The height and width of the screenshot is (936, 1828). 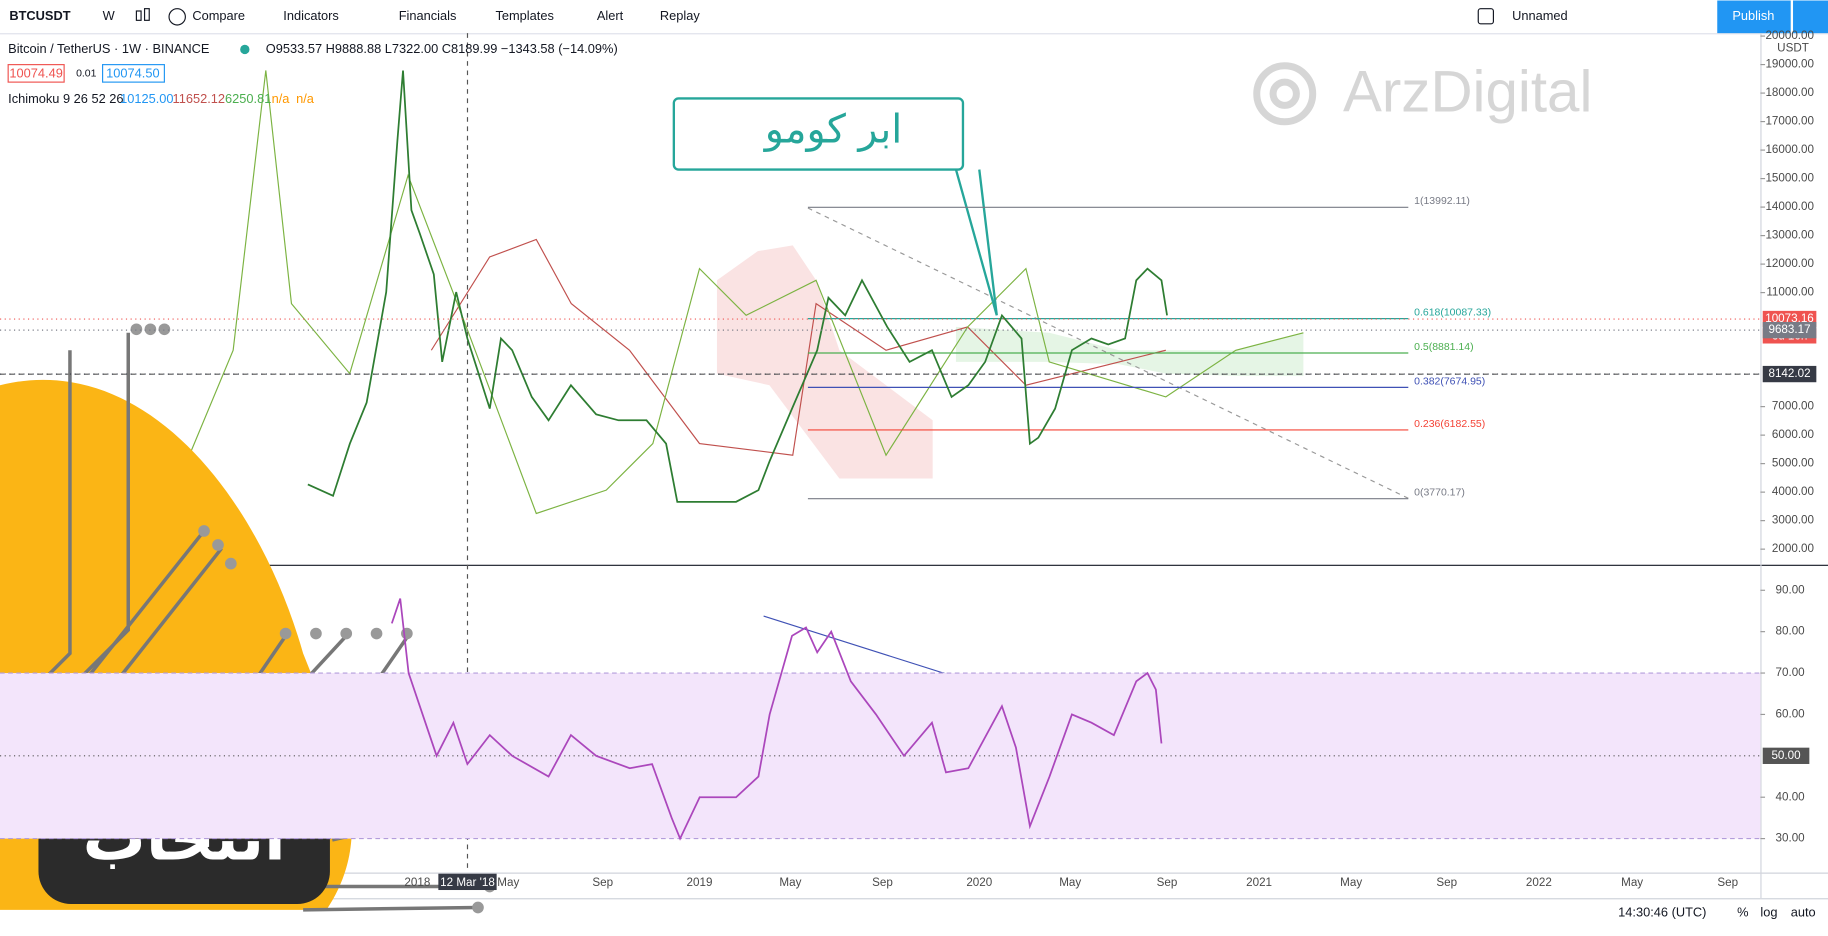 What do you see at coordinates (65, 98) in the screenshot?
I see `indicator-name: Ichimoku 9 26 52 26` at bounding box center [65, 98].